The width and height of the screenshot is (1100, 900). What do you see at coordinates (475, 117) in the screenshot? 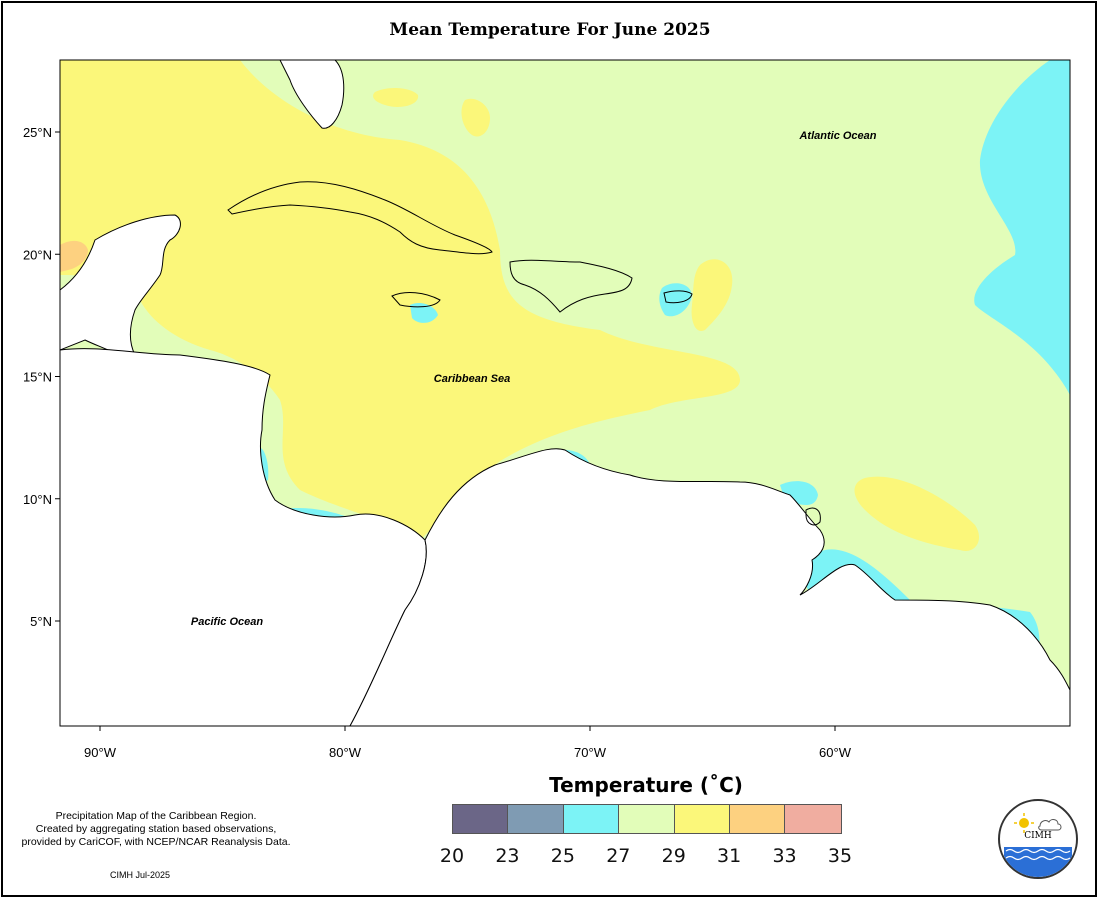
I see `field-29-31-bahamas` at bounding box center [475, 117].